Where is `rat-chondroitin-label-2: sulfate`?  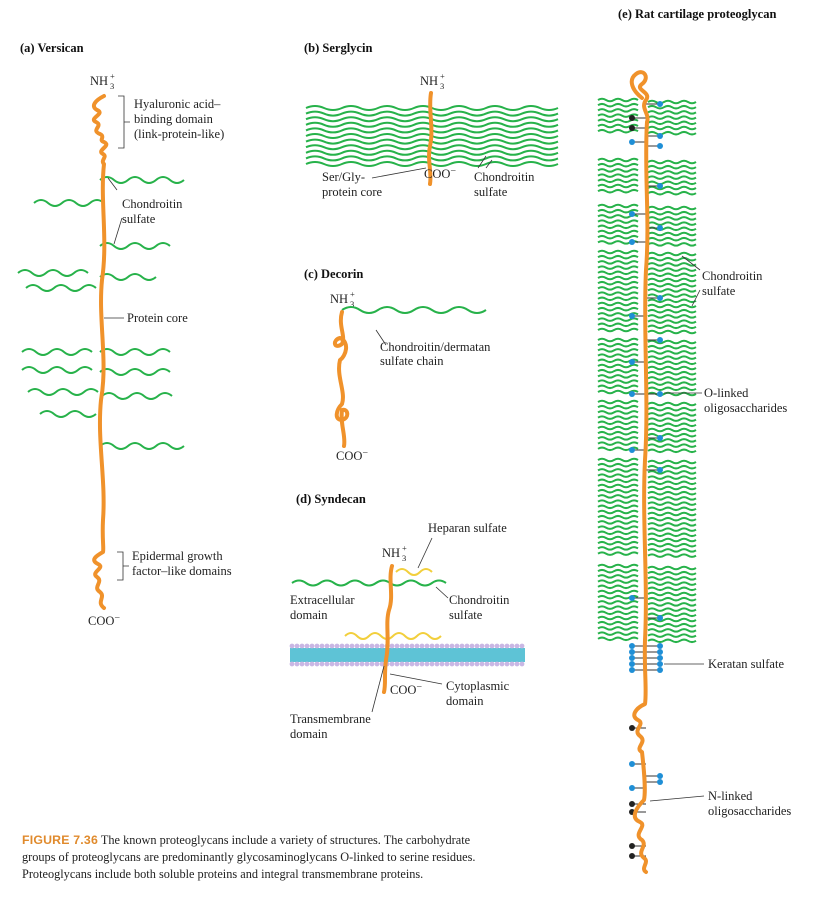 rat-chondroitin-label-2: sulfate is located at coordinates (719, 291).